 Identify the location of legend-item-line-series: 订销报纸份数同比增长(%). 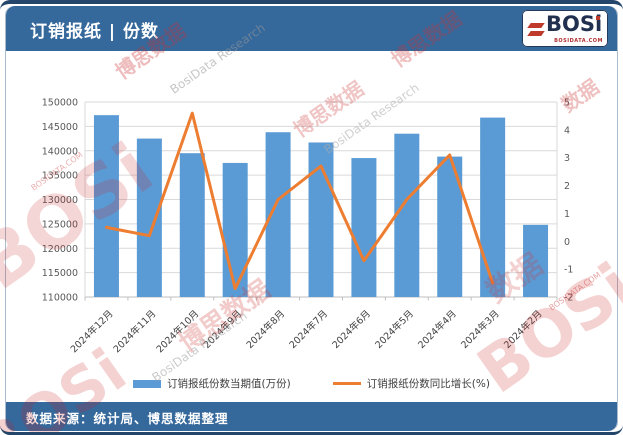
(411, 383).